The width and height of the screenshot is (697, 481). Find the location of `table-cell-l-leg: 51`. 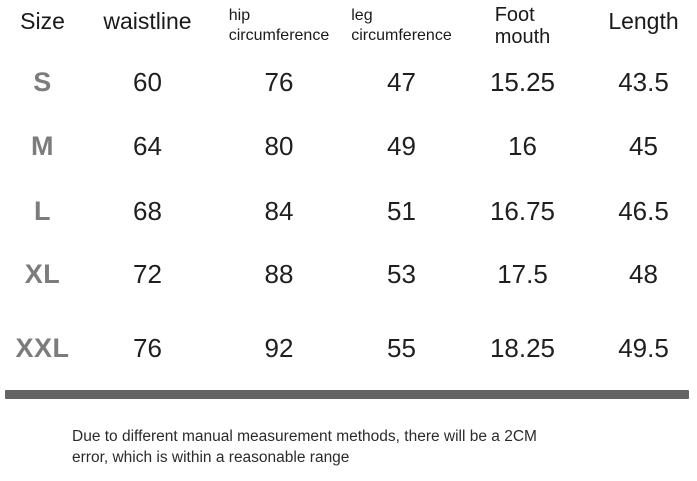

table-cell-l-leg: 51 is located at coordinates (401, 210).